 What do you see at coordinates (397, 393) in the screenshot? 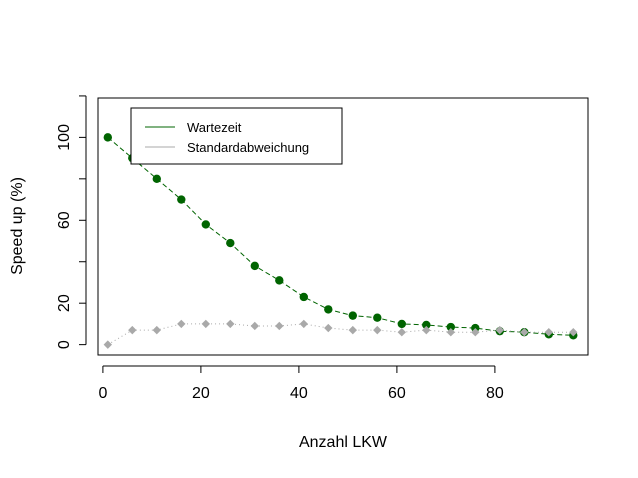
I see `x-tick-label: 60` at bounding box center [397, 393].